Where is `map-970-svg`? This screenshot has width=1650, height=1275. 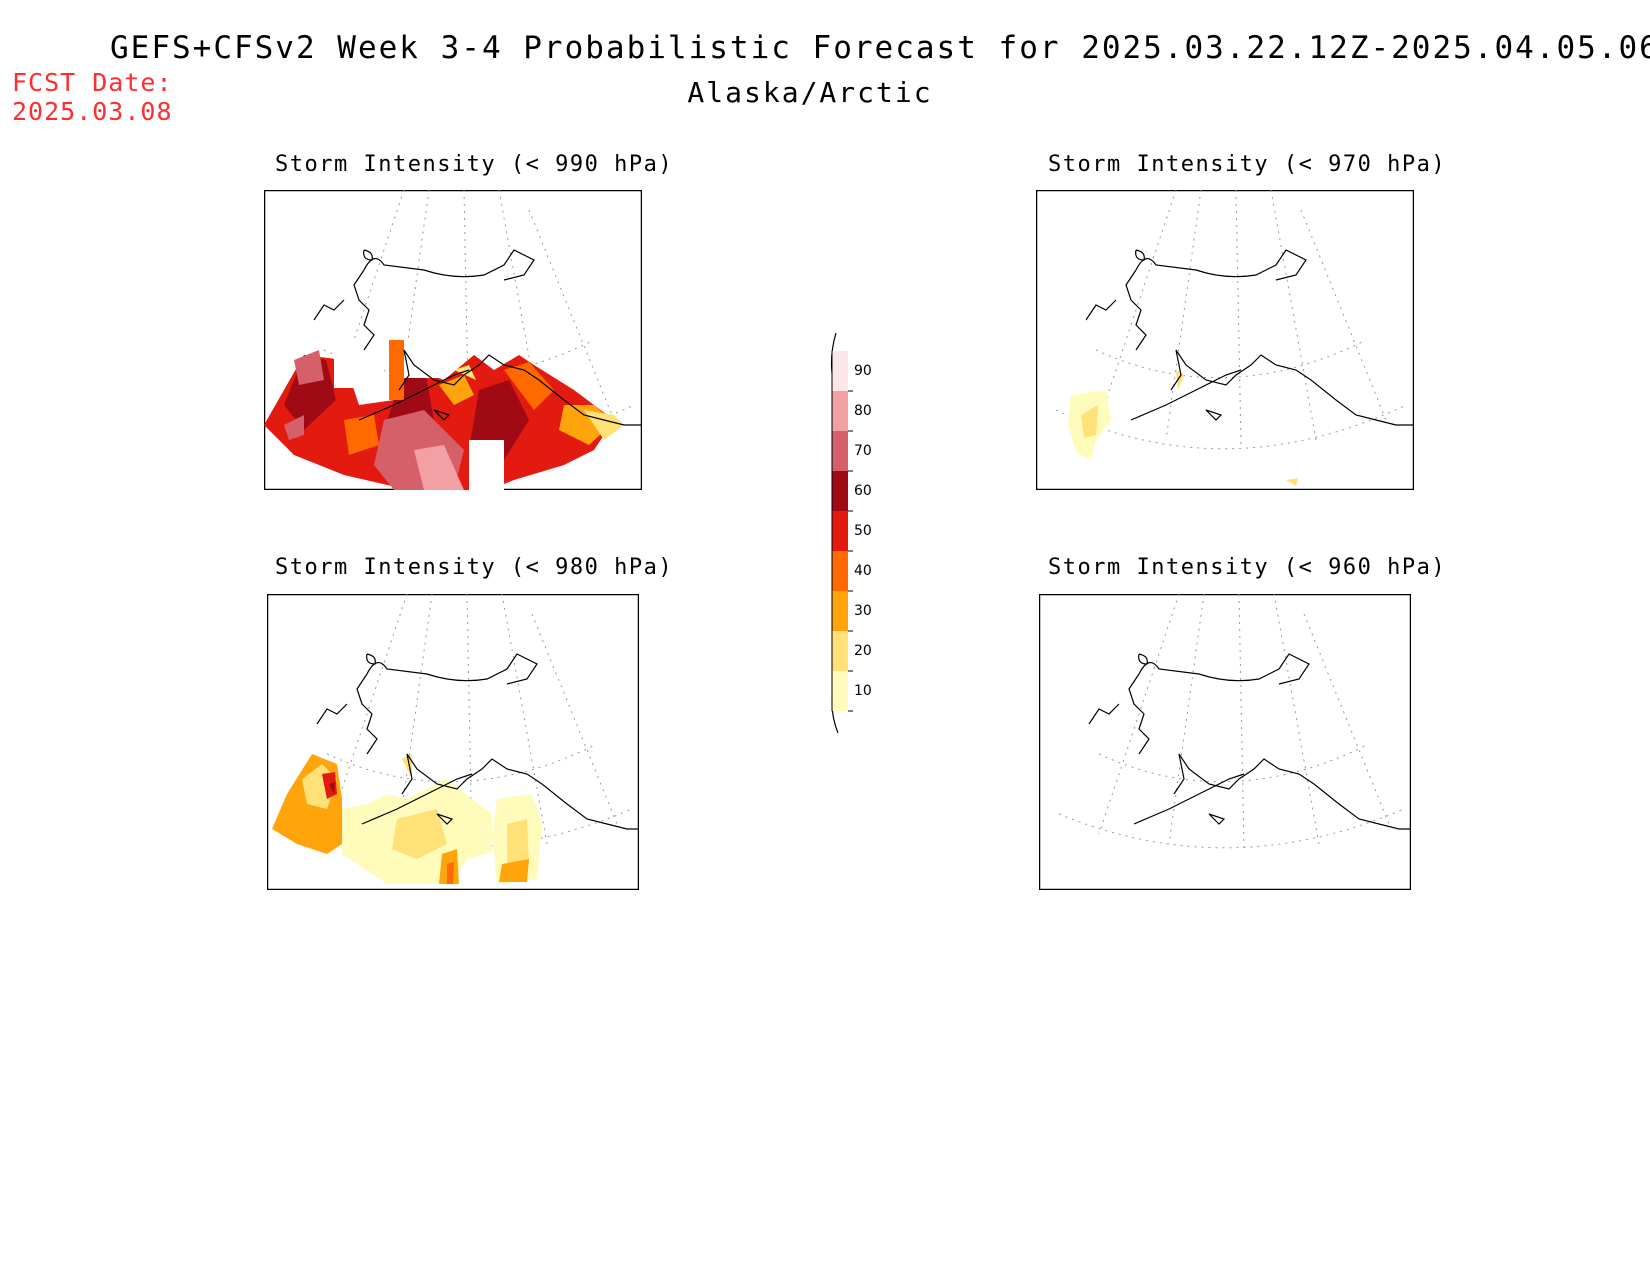
map-970-svg is located at coordinates (1225, 340).